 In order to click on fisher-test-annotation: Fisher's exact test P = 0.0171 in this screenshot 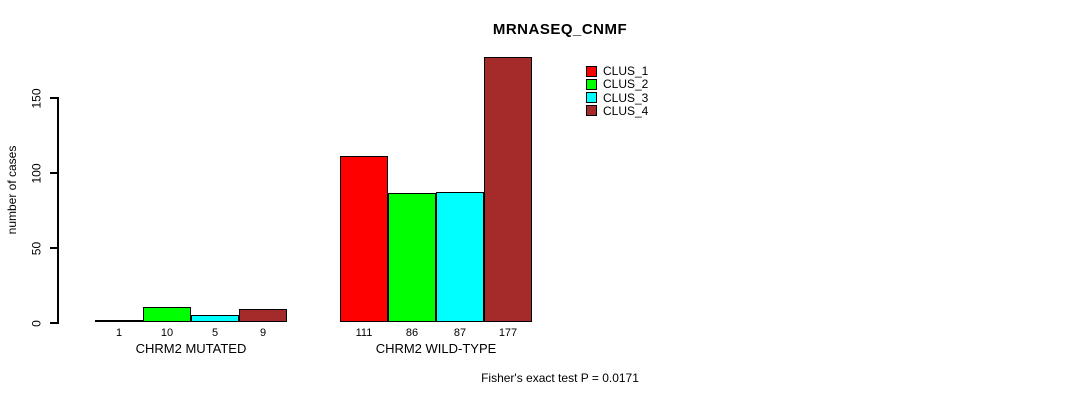, I will do `click(560, 378)`.